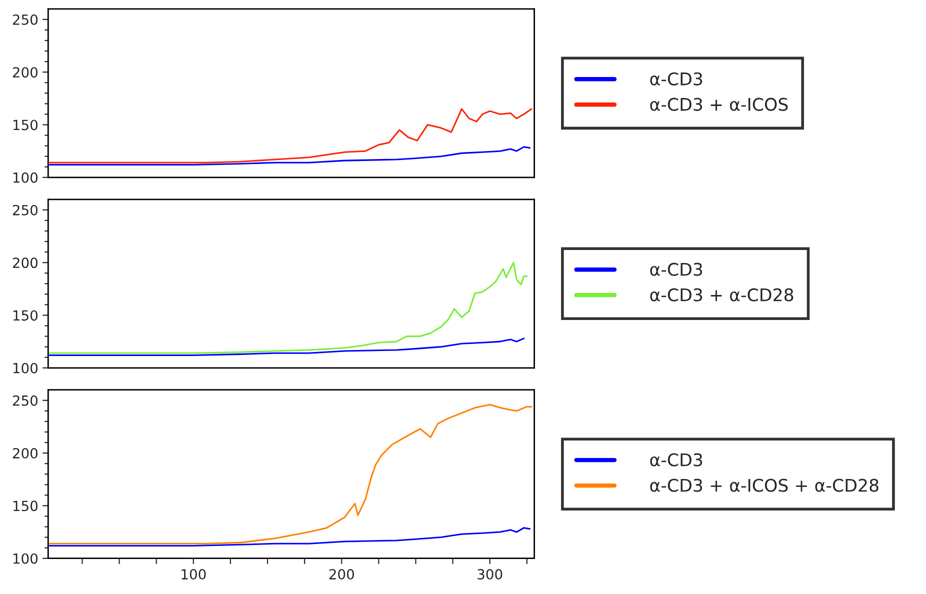 This screenshot has height=594, width=926. Describe the element at coordinates (719, 104) in the screenshot. I see `legend-label: α-CD3 + α-ICOS` at that location.